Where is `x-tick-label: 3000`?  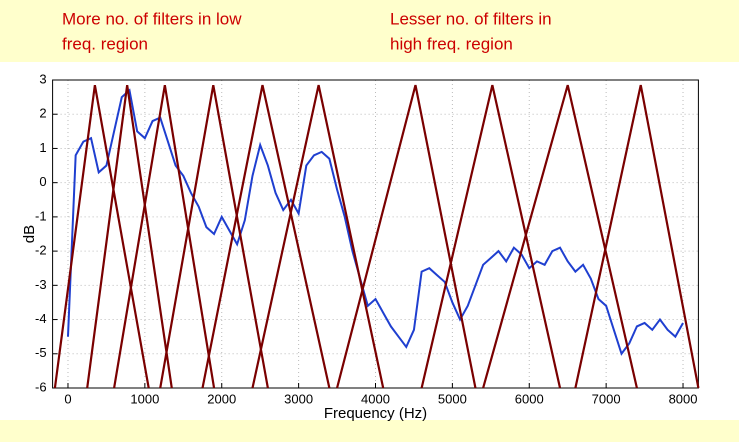
x-tick-label: 3000 is located at coordinates (298, 398).